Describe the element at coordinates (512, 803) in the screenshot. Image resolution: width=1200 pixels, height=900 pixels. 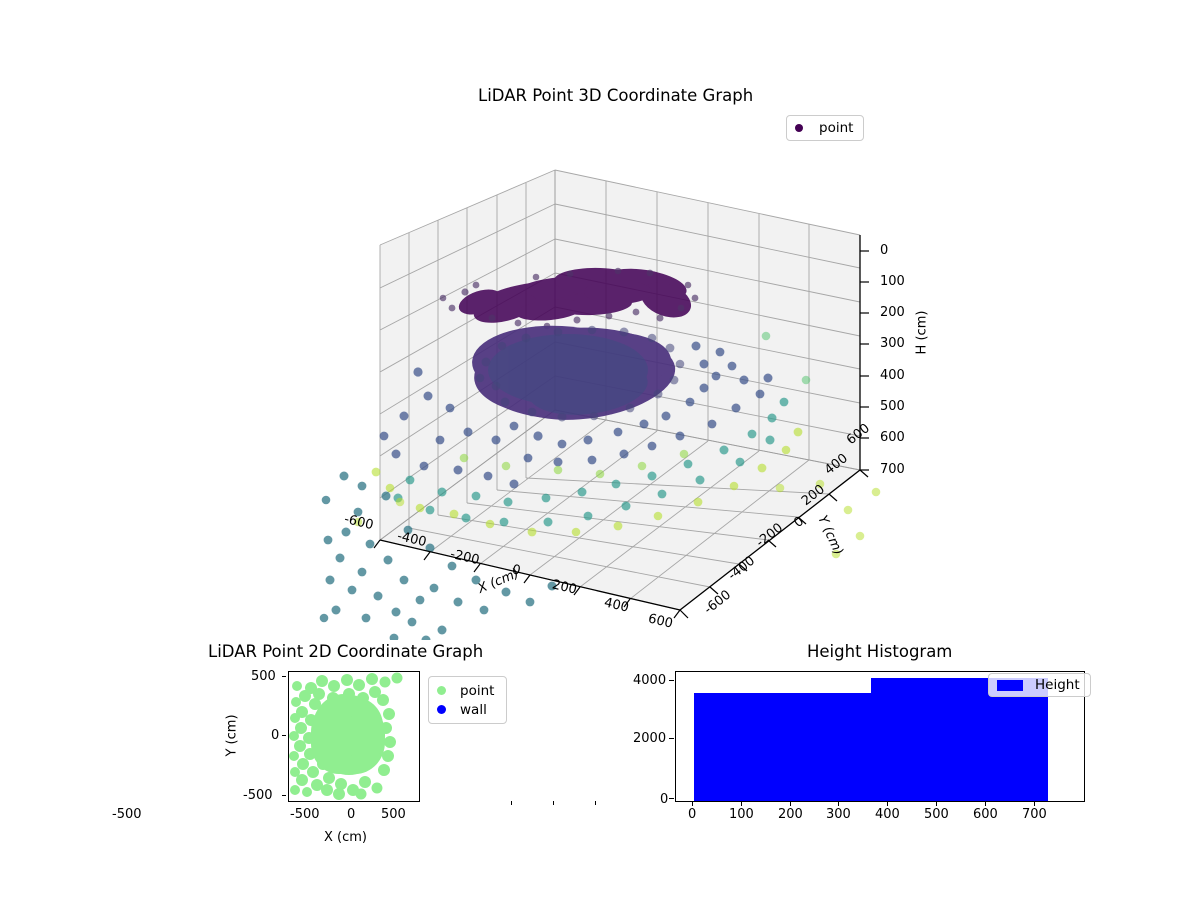
I see `tick-2d-x--500-mark` at that location.